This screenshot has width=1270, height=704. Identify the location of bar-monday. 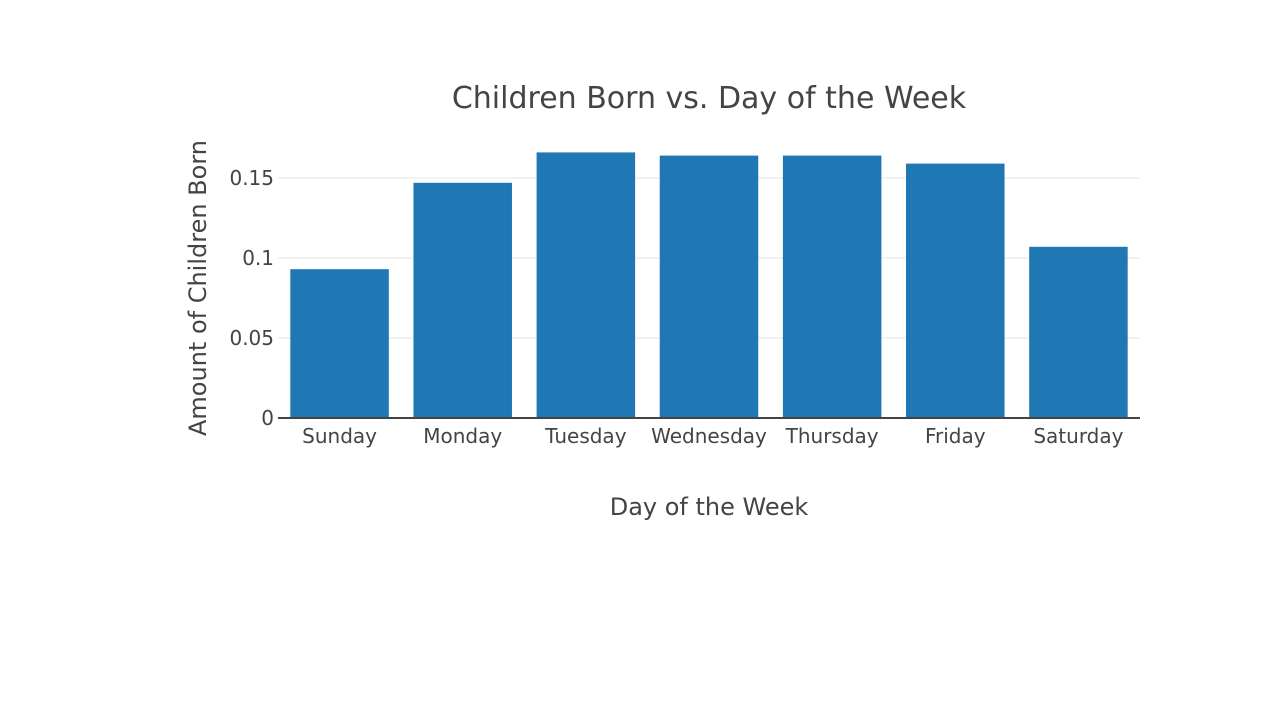
(462, 300).